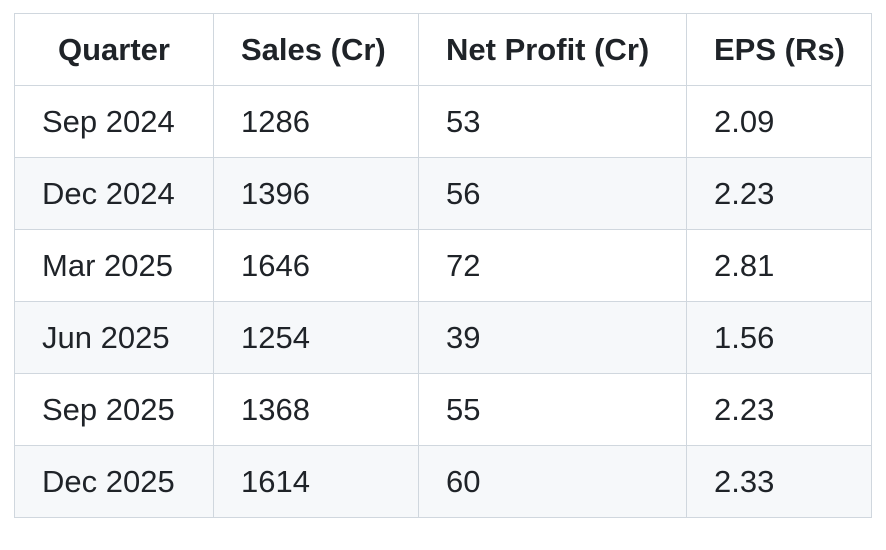 The image size is (886, 550). I want to click on cell-eps: 2.09, so click(779, 121).